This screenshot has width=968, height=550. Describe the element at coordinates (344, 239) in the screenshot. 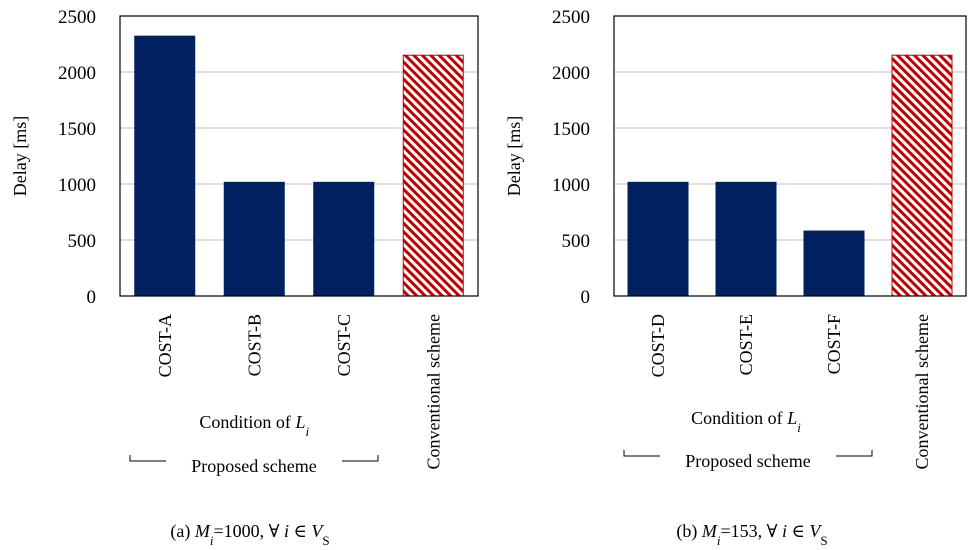

I see `bar-cost-c` at that location.